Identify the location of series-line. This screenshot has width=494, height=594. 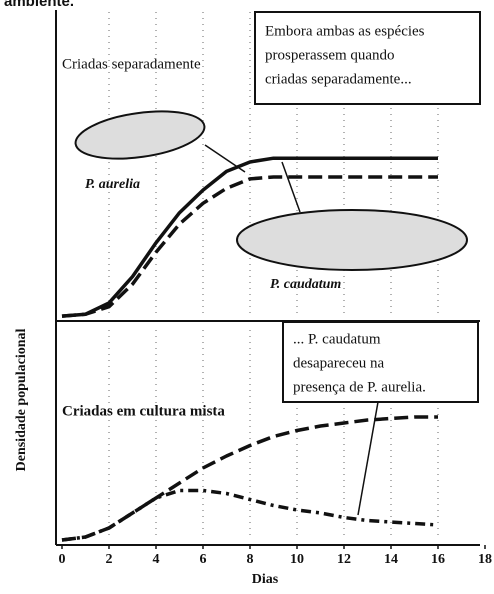
(250, 515).